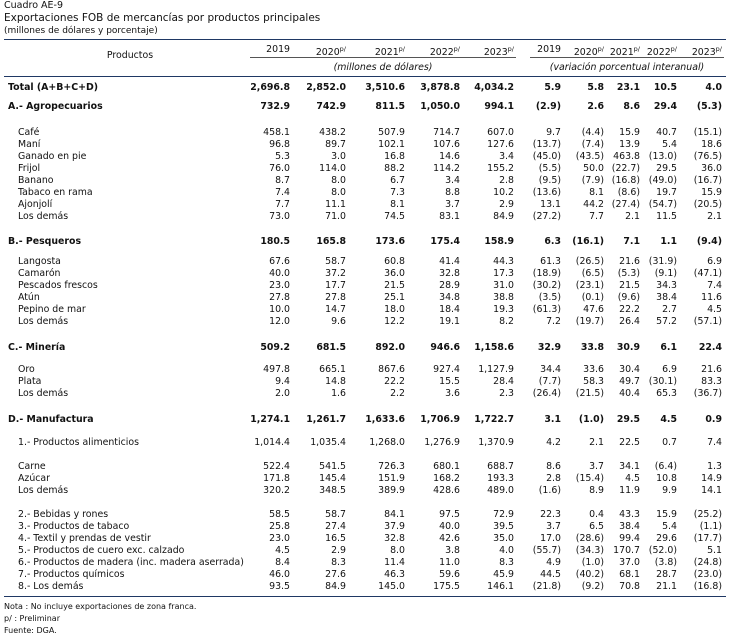  What do you see at coordinates (338, 156) in the screenshot?
I see `value-cell: 3.0` at bounding box center [338, 156].